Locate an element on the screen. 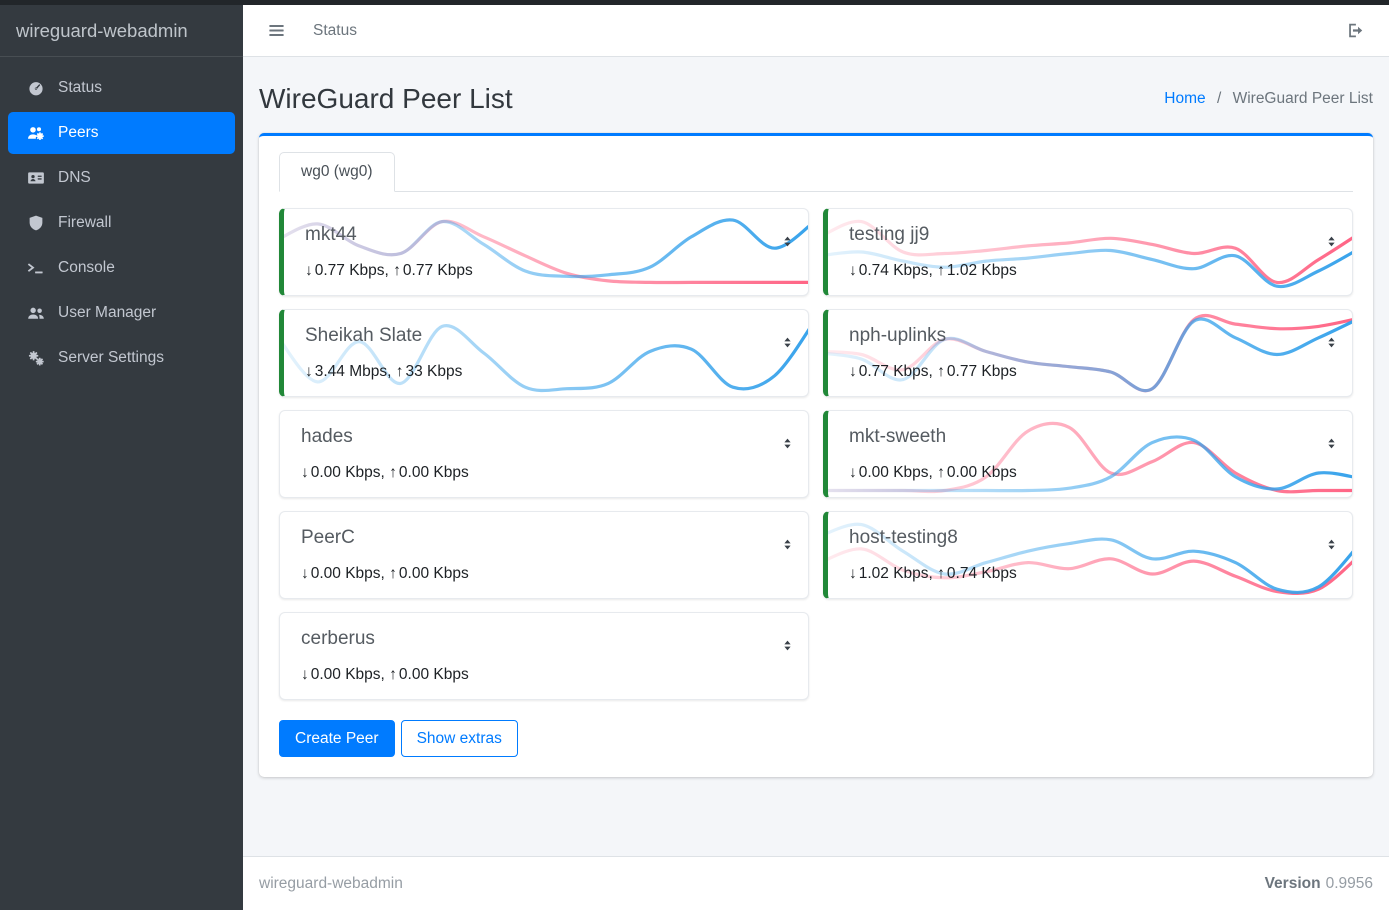 Image resolution: width=1389 pixels, height=910 pixels. peer-card: Sheikah Slate ↓ 3.44 Mbps, ↑ 33 Kbps is located at coordinates (544, 353).